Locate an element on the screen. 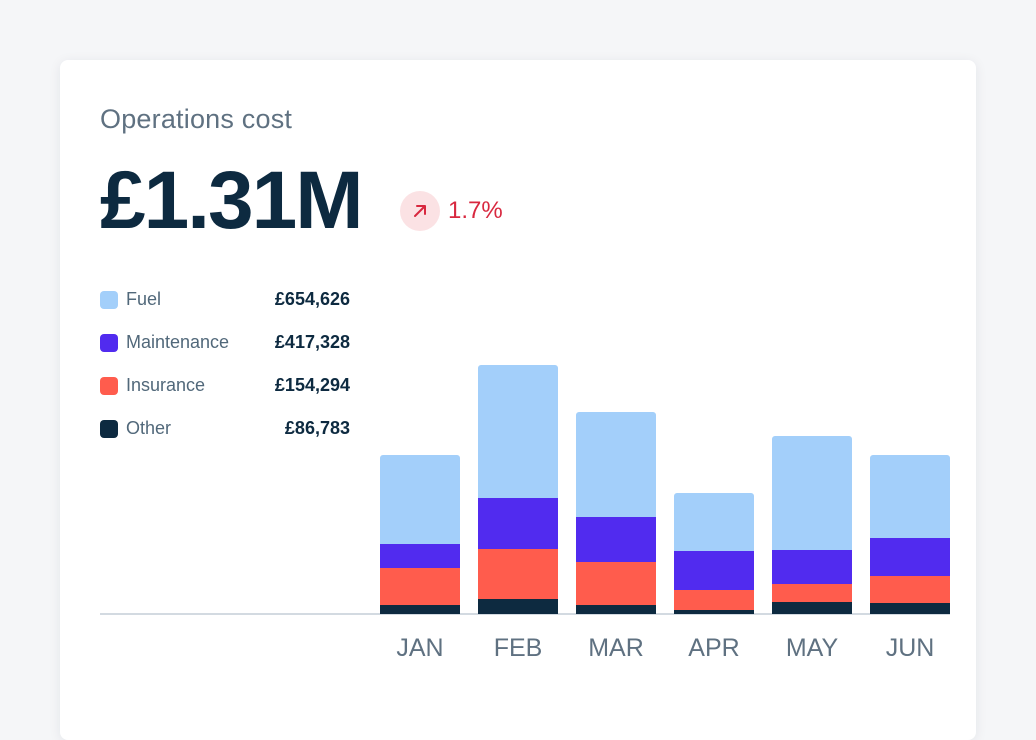 The width and height of the screenshot is (1036, 740). bar-segment-fuel-feb is located at coordinates (518, 431).